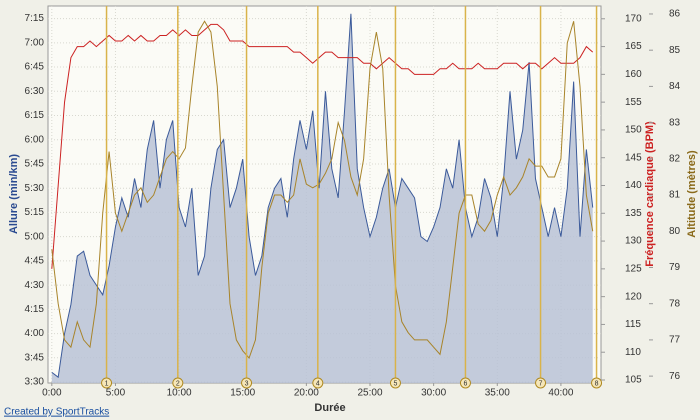 The image size is (700, 420). What do you see at coordinates (633, 380) in the screenshot?
I see `y2-tick-label: 105` at bounding box center [633, 380].